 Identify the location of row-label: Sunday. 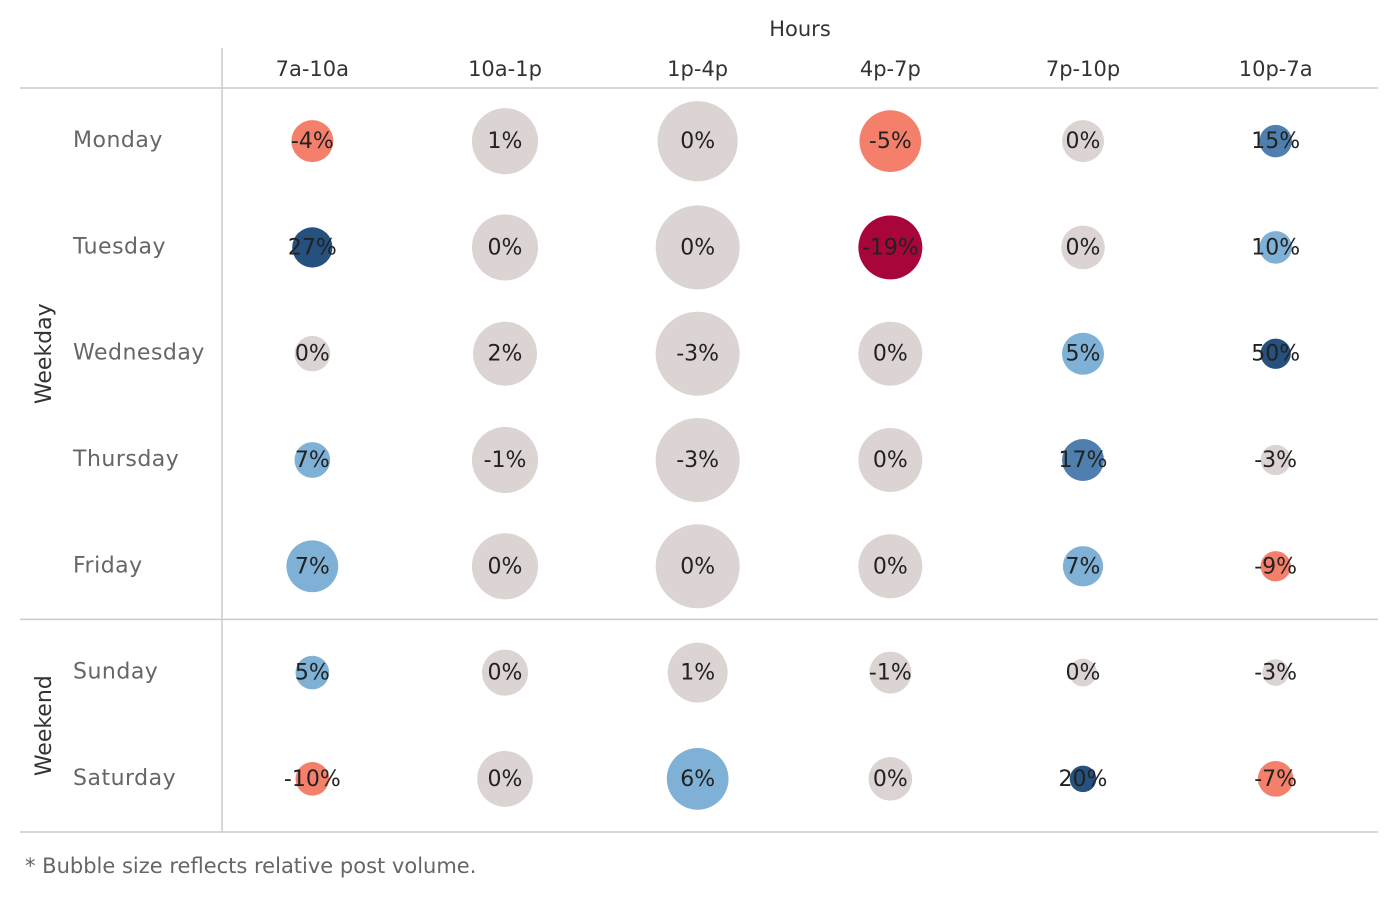
(115, 672).